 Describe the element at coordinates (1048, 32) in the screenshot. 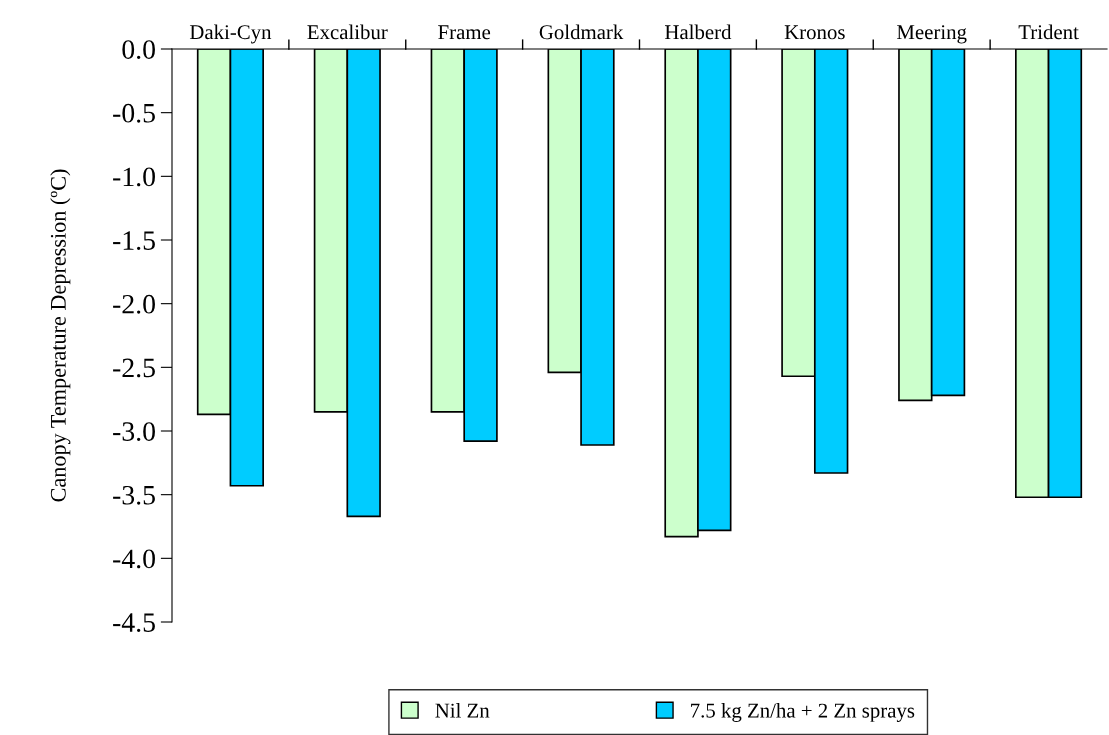

I see `x-tick-label: Trident` at that location.